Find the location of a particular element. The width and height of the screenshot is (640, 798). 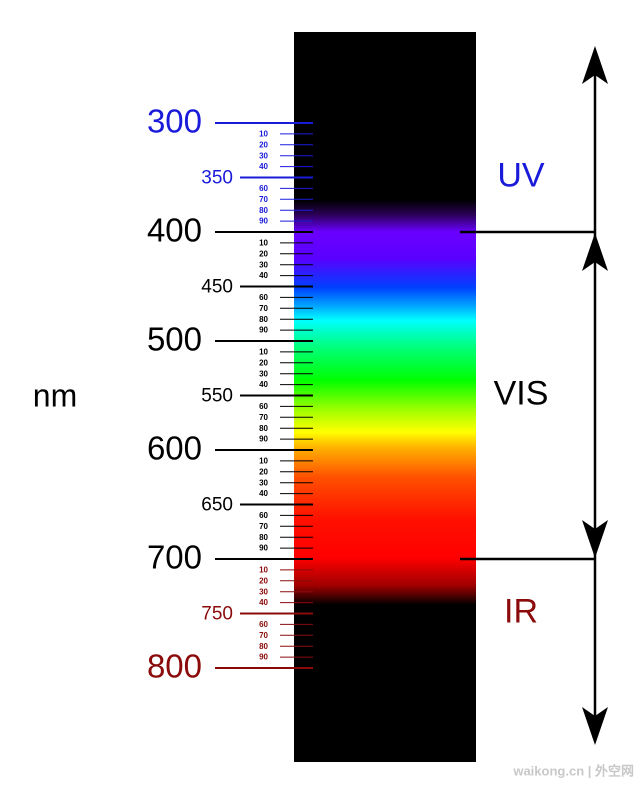

major-tick-label: 800 is located at coordinates (174, 666).